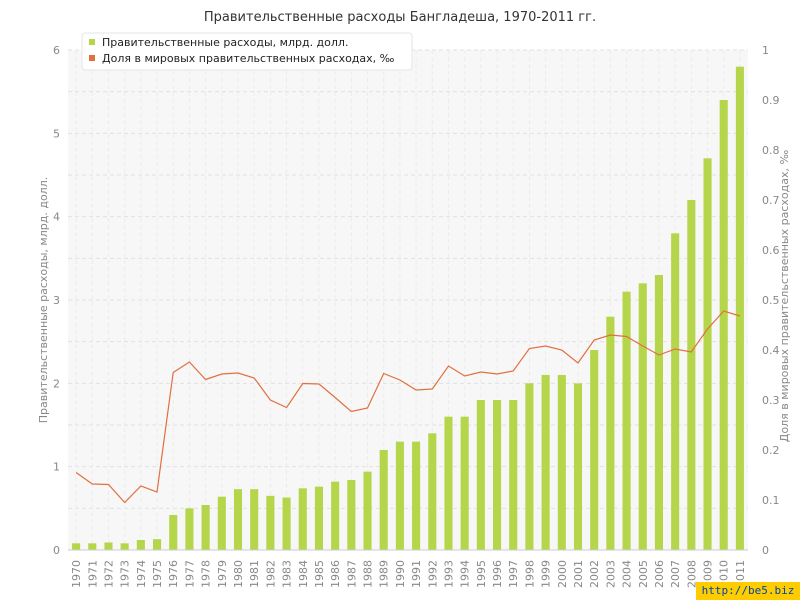  Describe the element at coordinates (740, 574) in the screenshot. I see `x-tick-label: 2011` at that location.